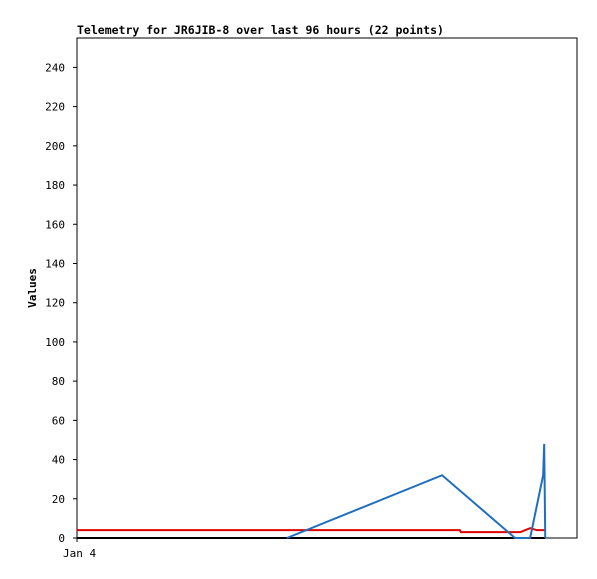  Describe the element at coordinates (32, 288) in the screenshot. I see `y-axis-label: Values` at that location.